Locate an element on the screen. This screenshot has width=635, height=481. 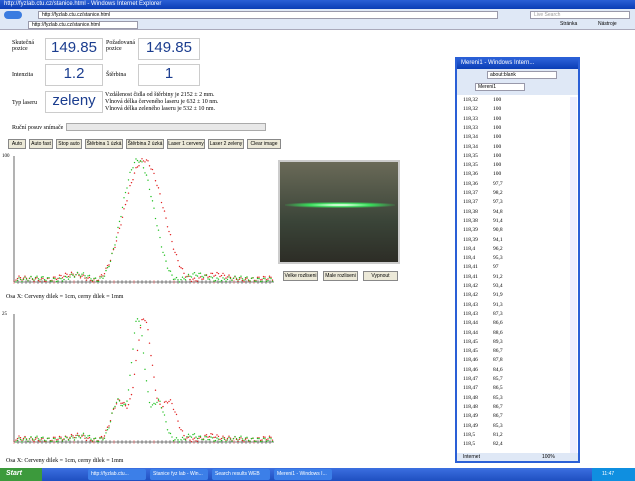
button: Clear image is located at coordinates (264, 144).